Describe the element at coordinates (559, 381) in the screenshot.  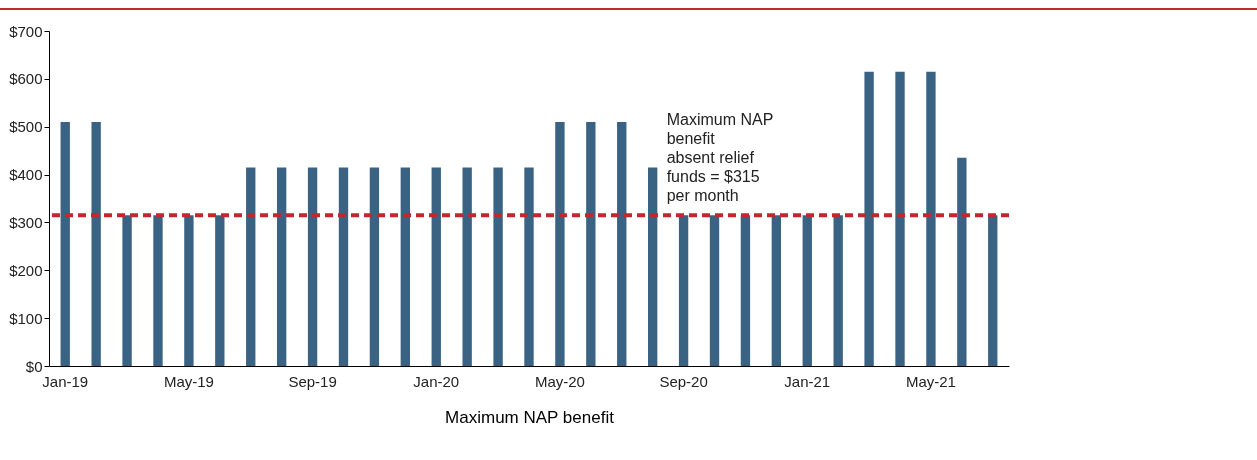
I see `x-tick-label: May-20` at that location.